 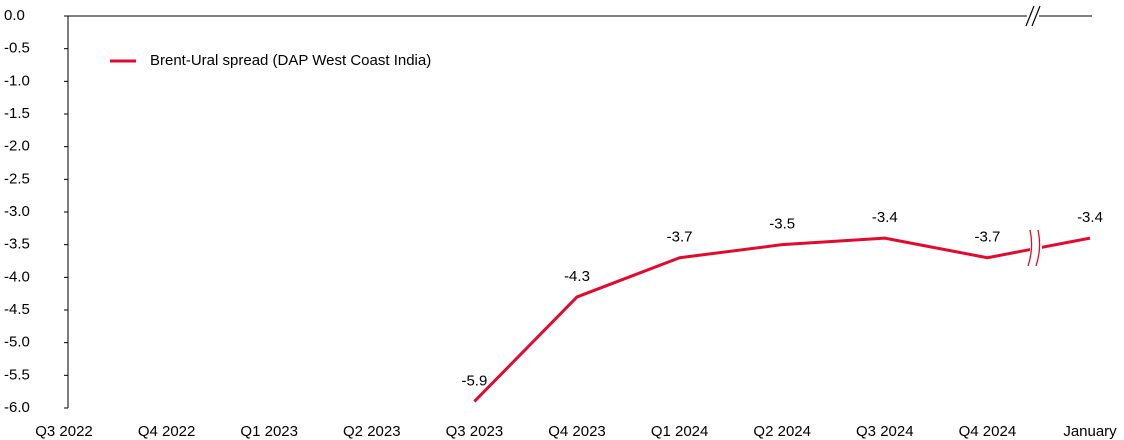 What do you see at coordinates (17, 309) in the screenshot?
I see `y-tick-label: -4.5` at bounding box center [17, 309].